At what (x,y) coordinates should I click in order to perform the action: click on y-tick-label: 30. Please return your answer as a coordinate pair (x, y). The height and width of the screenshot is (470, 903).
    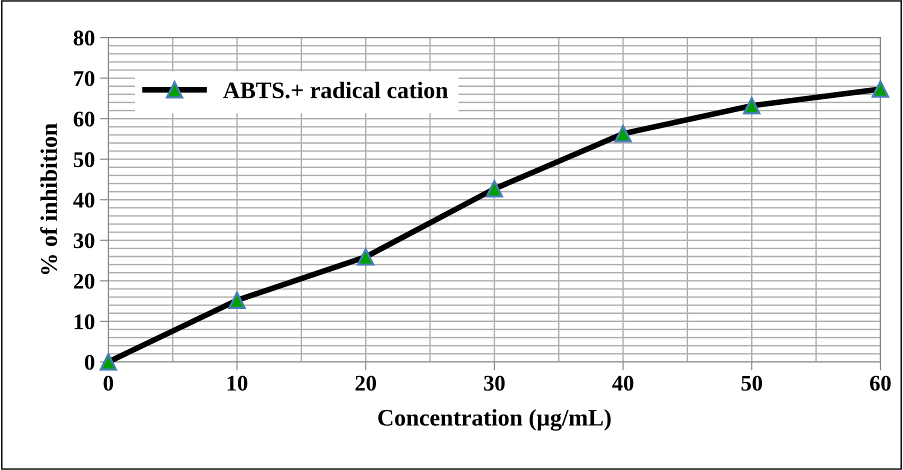
    Looking at the image, I should click on (84, 240).